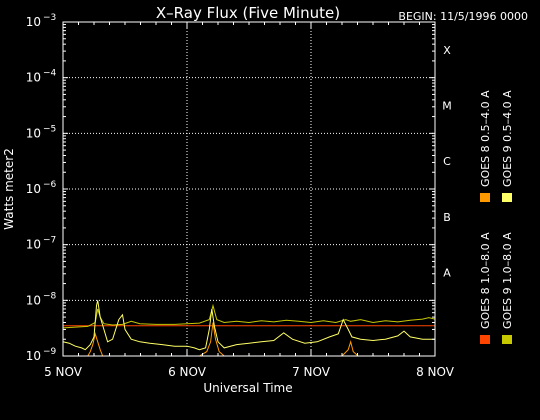 This screenshot has width=540, height=420. Describe the element at coordinates (50, 352) in the screenshot. I see `y-tick-exponent: −9` at that location.